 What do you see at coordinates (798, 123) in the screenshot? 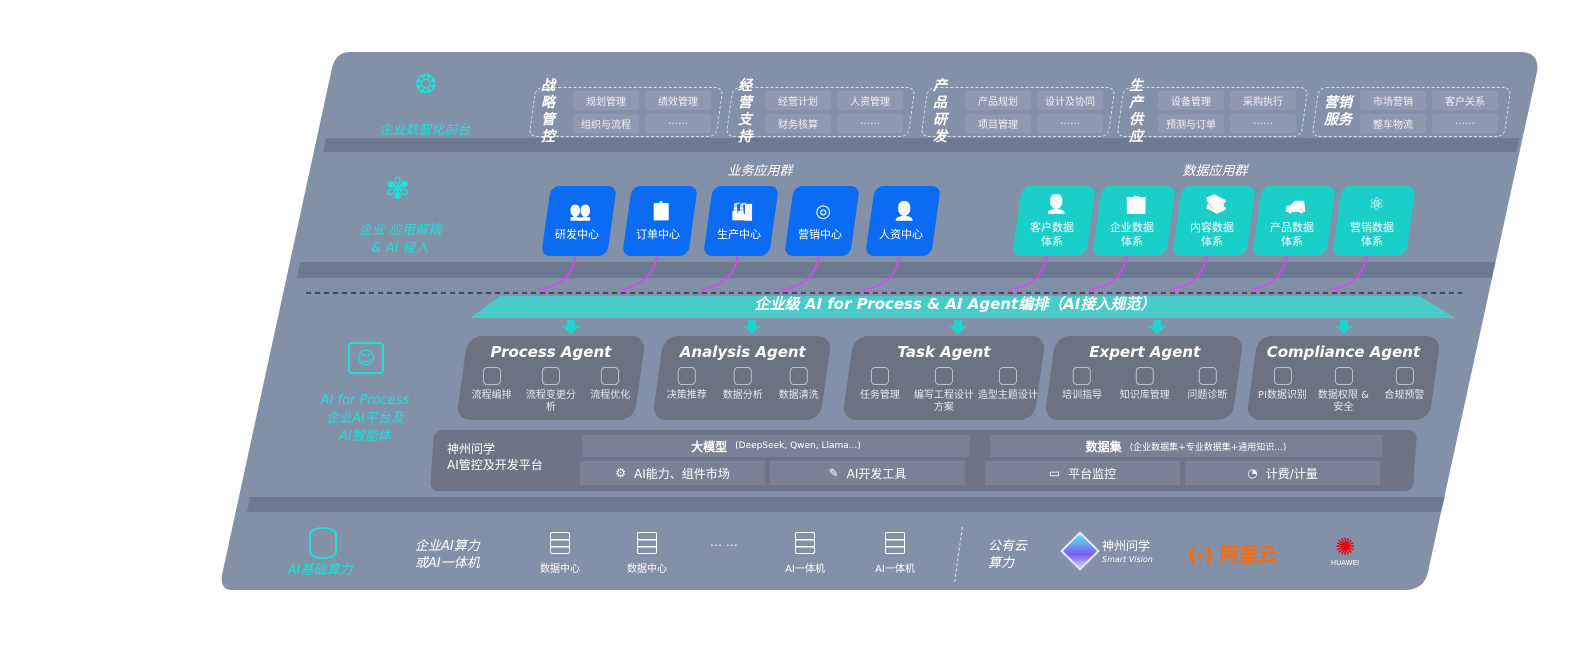
I see `front-item: 财务核算` at bounding box center [798, 123].